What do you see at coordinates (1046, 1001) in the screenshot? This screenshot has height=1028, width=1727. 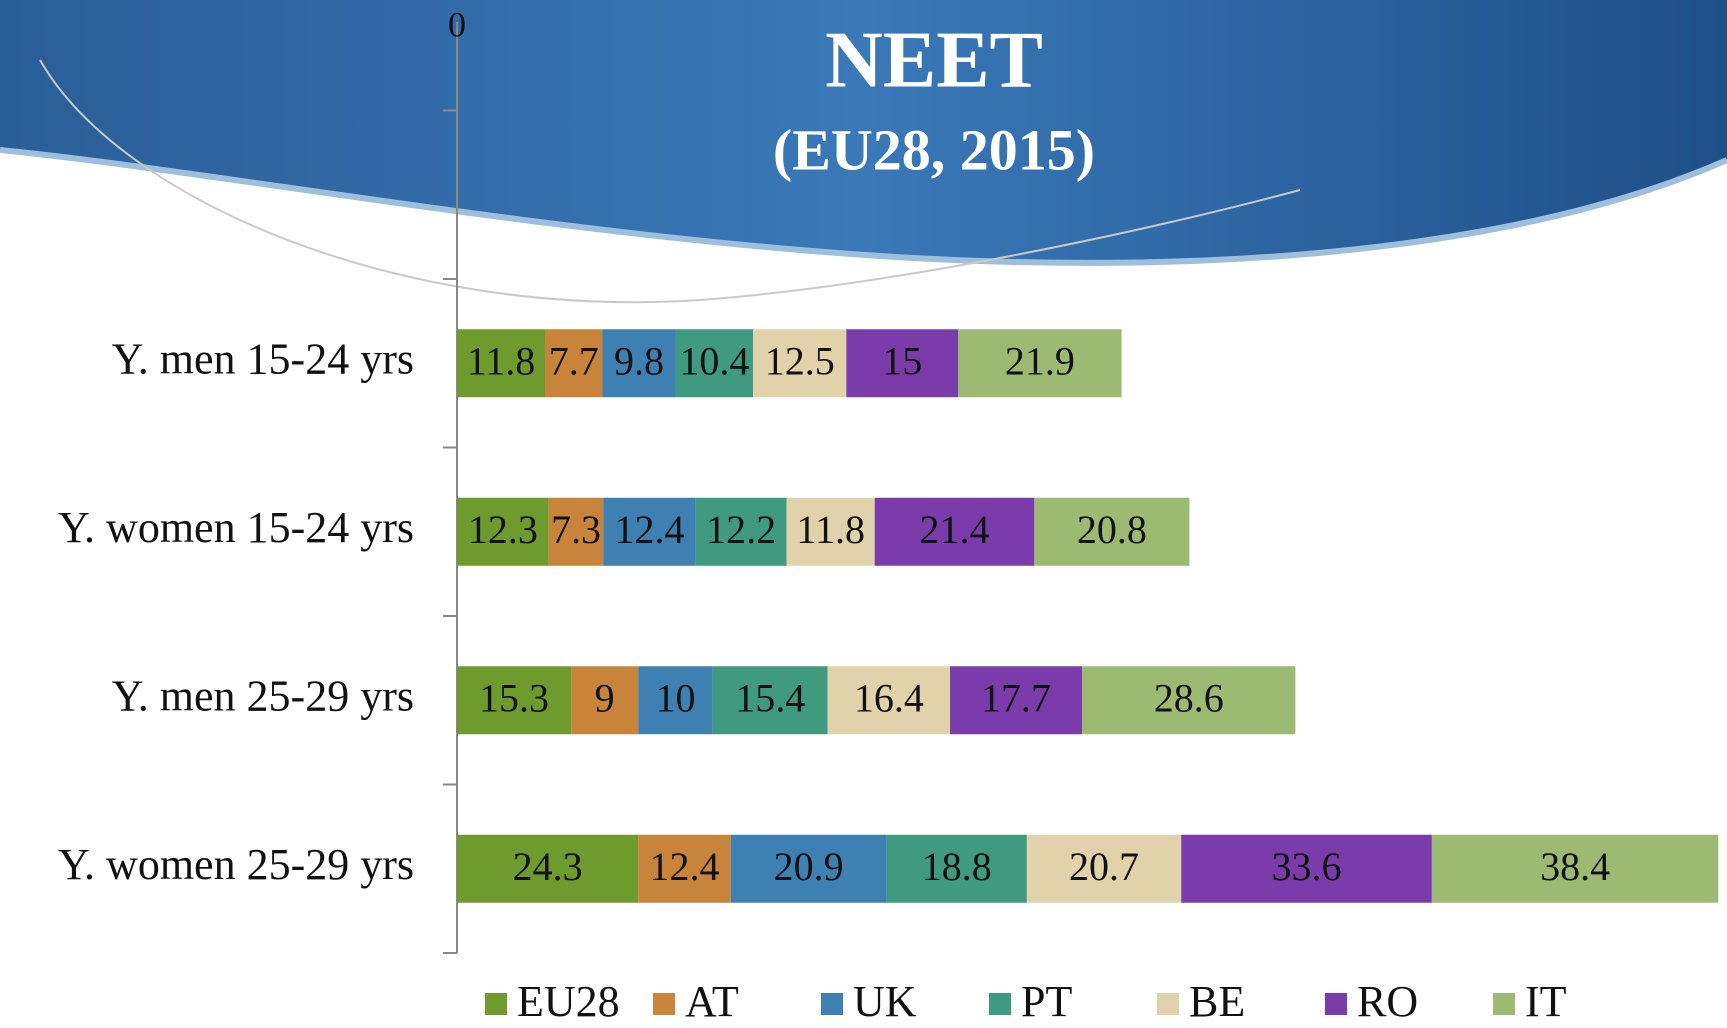 I see `legend-label: PT` at bounding box center [1046, 1001].